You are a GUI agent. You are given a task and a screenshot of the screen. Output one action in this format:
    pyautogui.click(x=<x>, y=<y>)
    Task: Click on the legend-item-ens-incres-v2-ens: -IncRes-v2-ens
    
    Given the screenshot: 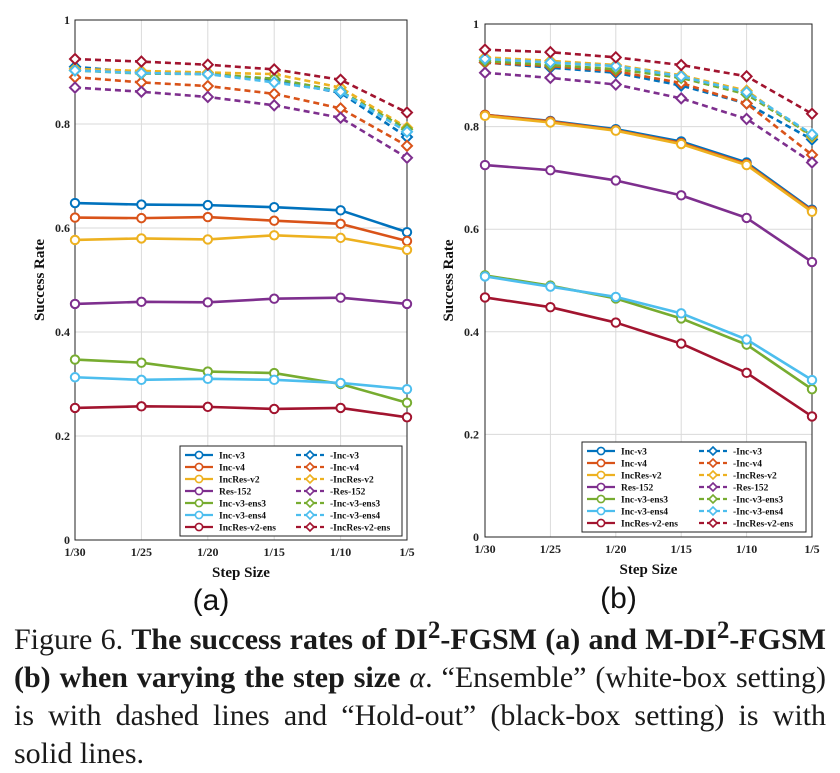 What is the action you would take?
    pyautogui.click(x=343, y=527)
    